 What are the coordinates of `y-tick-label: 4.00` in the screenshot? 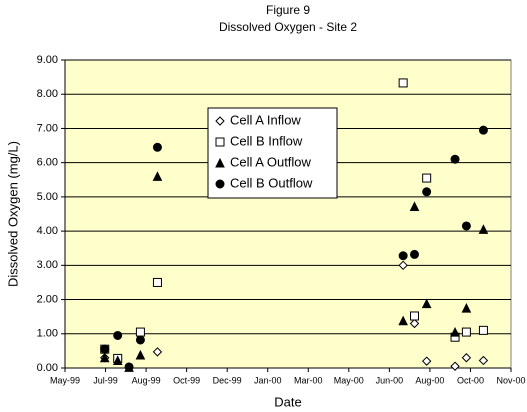 It's located at (47, 231).